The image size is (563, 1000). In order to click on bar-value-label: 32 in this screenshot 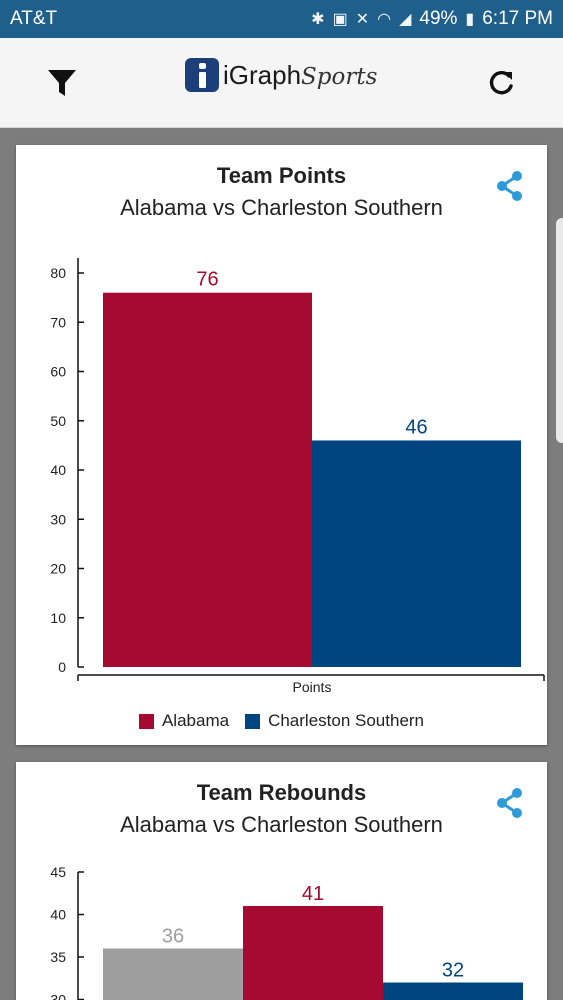, I will do `click(453, 971)`.